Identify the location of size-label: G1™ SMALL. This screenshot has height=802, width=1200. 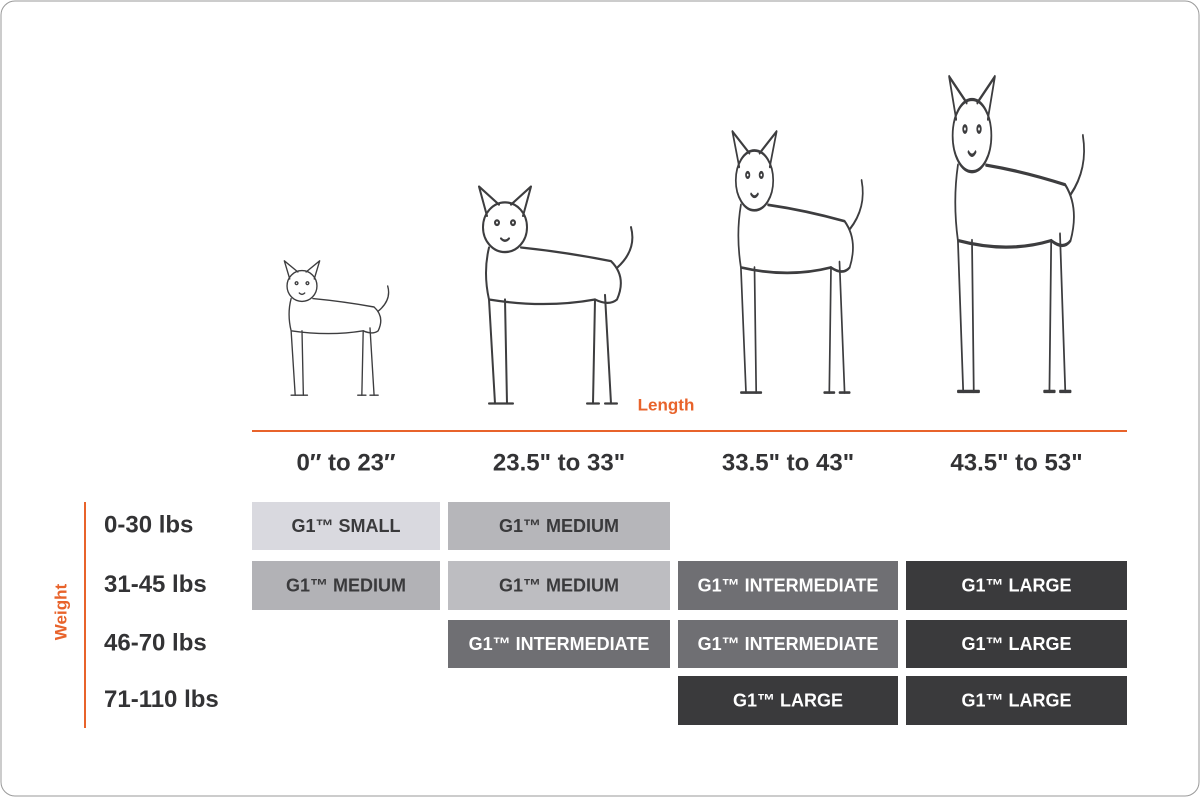
(345, 526).